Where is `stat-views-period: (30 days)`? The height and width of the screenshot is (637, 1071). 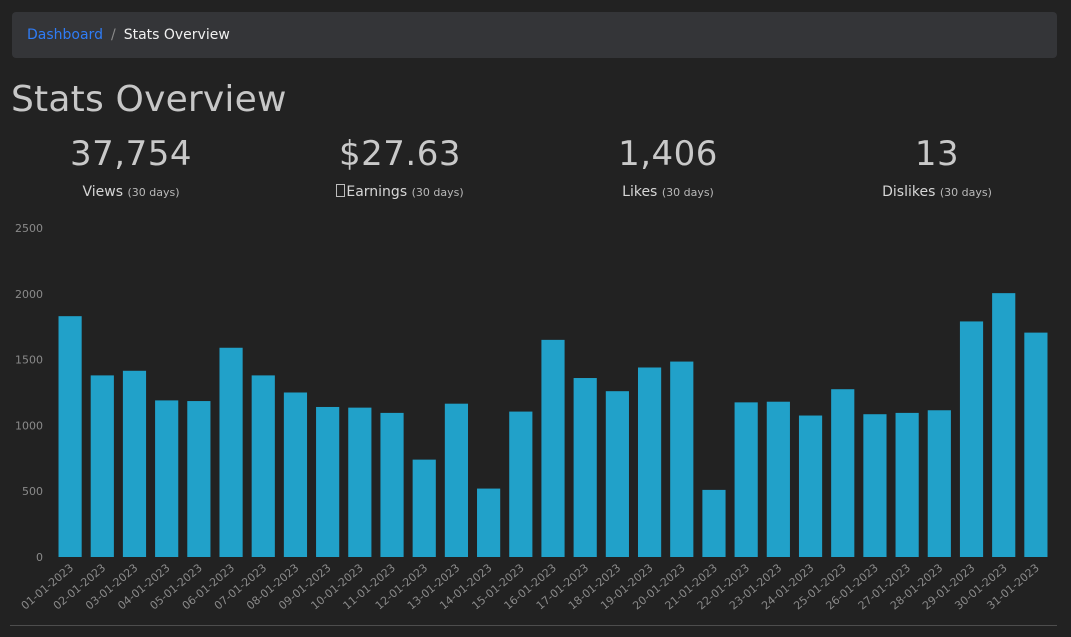 stat-views-period: (30 days) is located at coordinates (153, 192).